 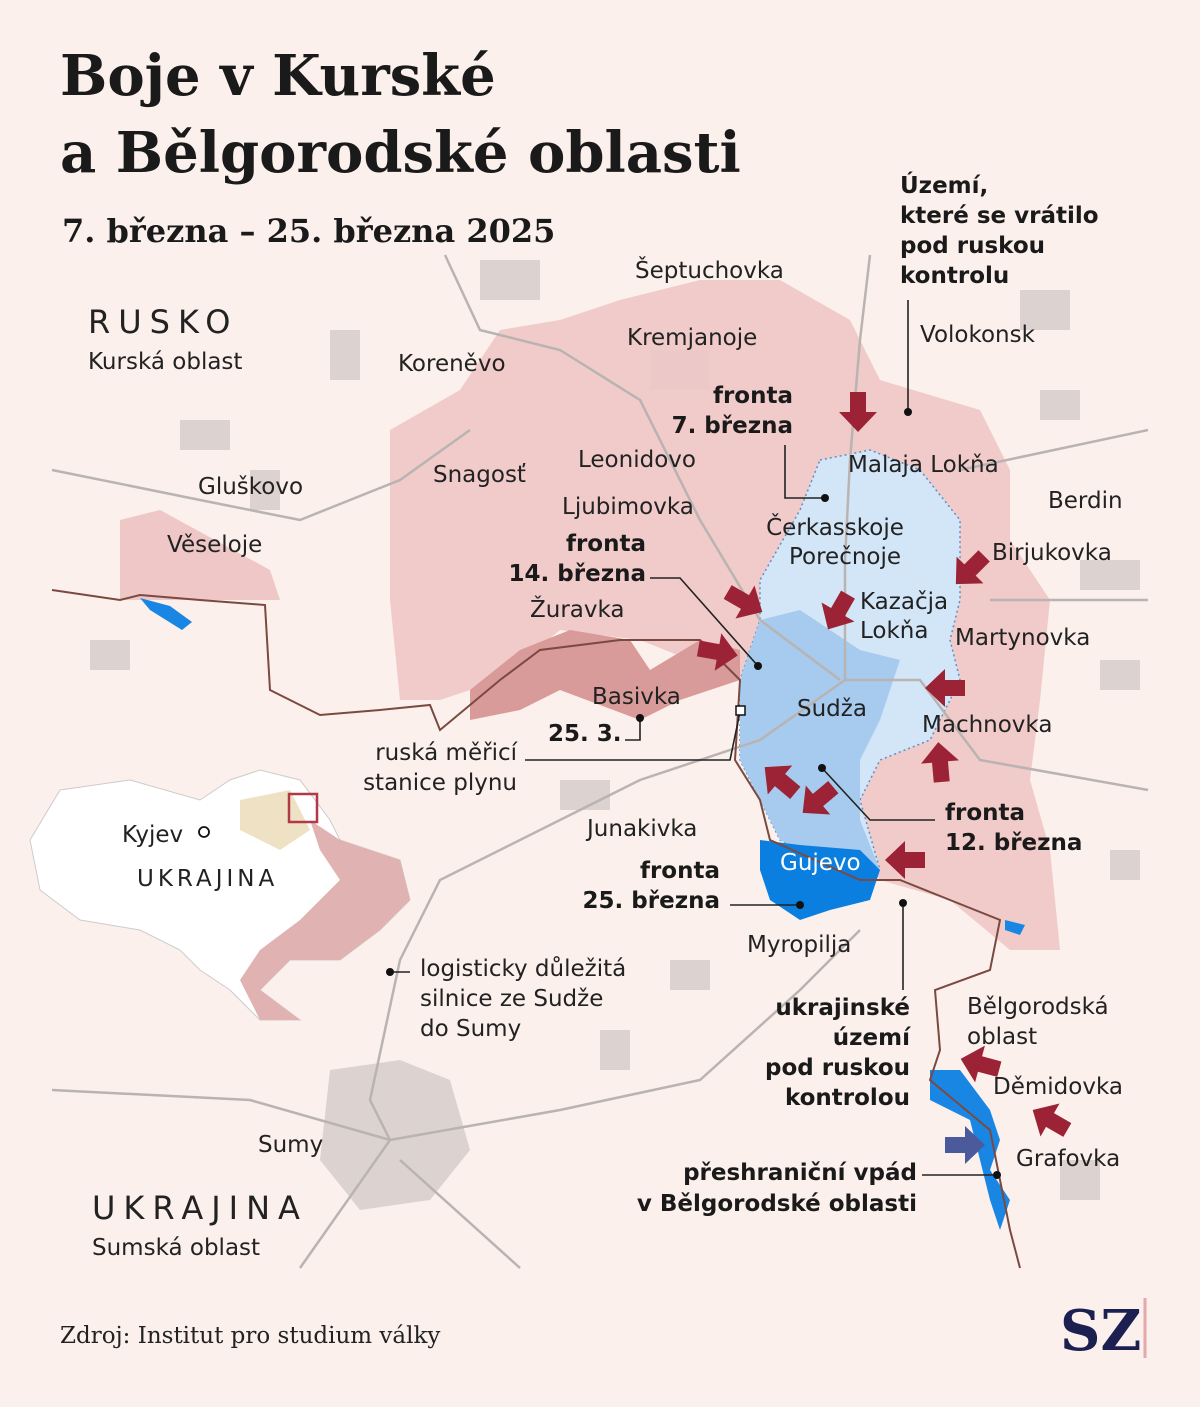 I want to click on place: Bělgorodská, so click(x=1038, y=1007).